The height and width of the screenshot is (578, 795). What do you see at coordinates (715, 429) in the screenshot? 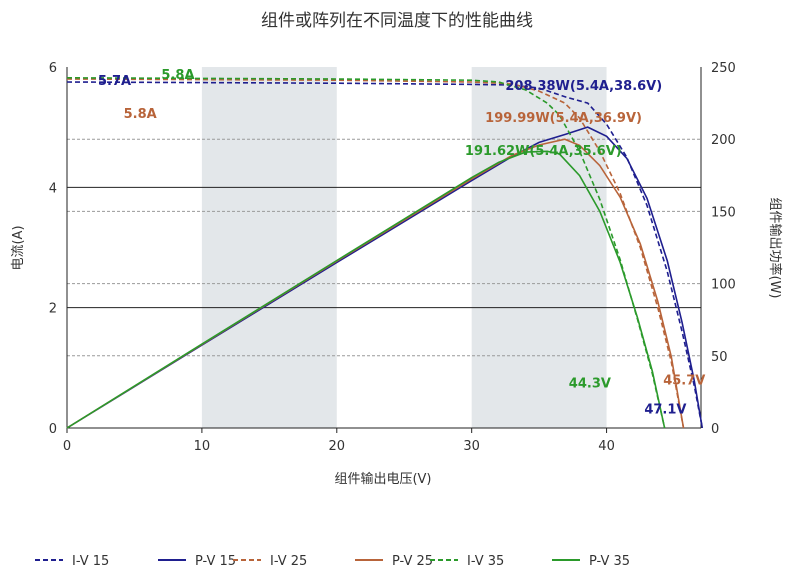
I see `y-tick-label-right-0: 0` at bounding box center [715, 429].